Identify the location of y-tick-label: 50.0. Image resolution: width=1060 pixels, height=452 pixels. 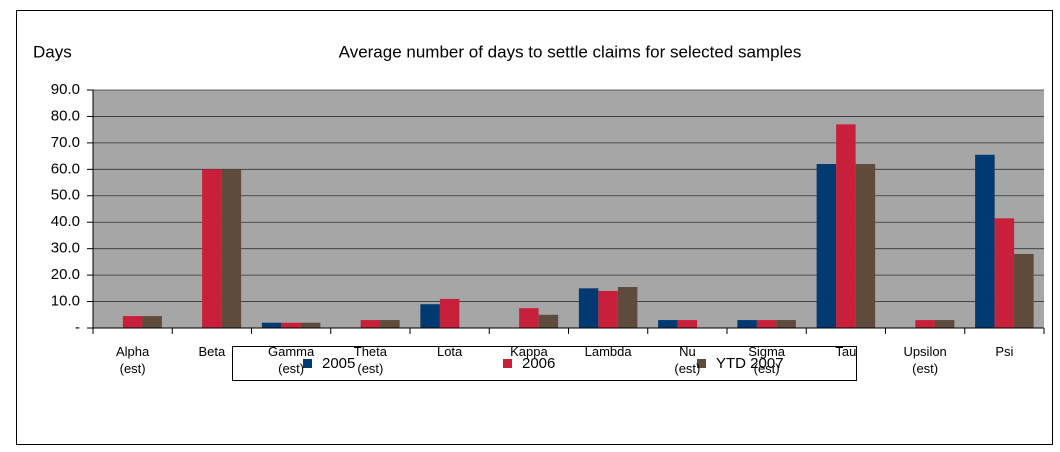
(65, 195).